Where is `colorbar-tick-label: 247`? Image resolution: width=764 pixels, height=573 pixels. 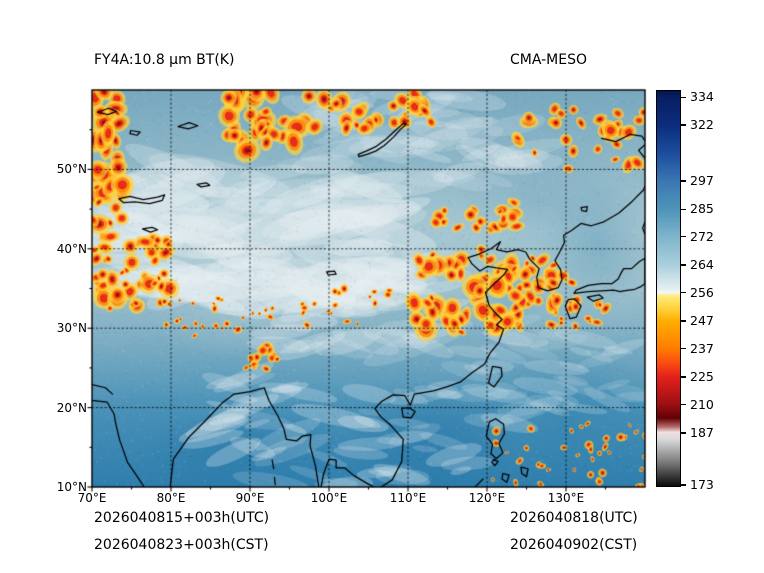
colorbar-tick-label: 247 is located at coordinates (702, 321).